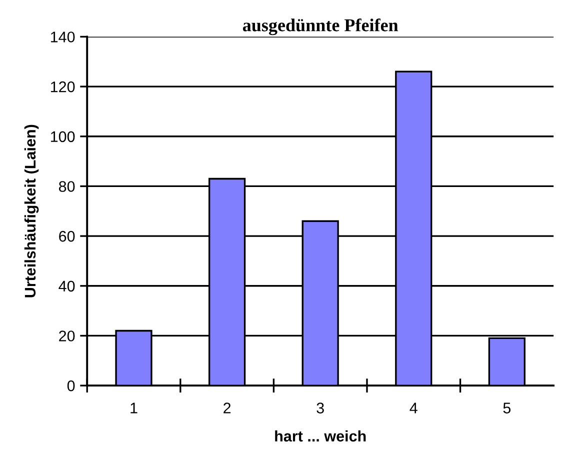  I want to click on x-tick-label: 1, so click(134, 408).